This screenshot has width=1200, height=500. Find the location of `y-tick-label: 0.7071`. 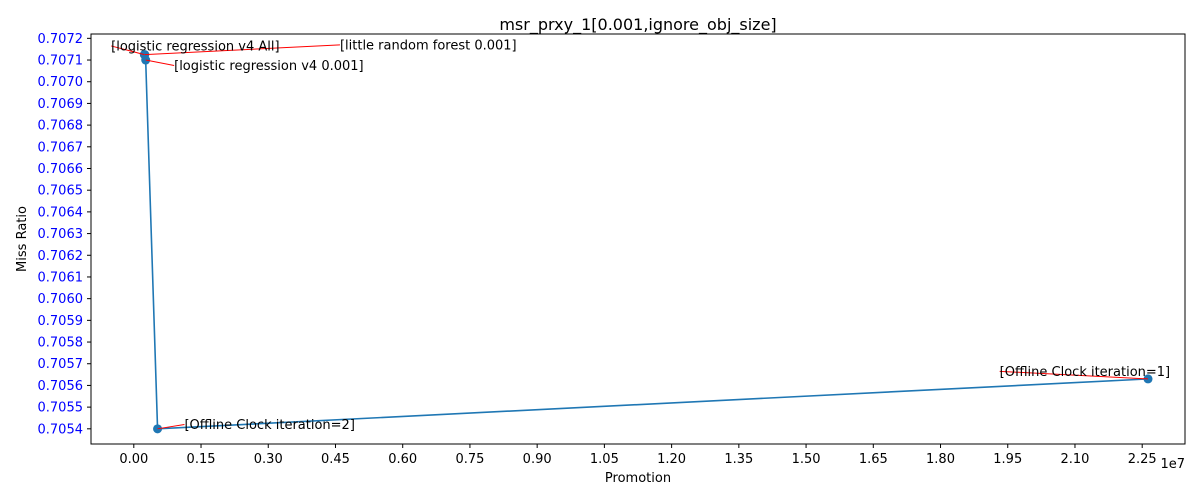

y-tick-label: 0.7071 is located at coordinates (61, 61).